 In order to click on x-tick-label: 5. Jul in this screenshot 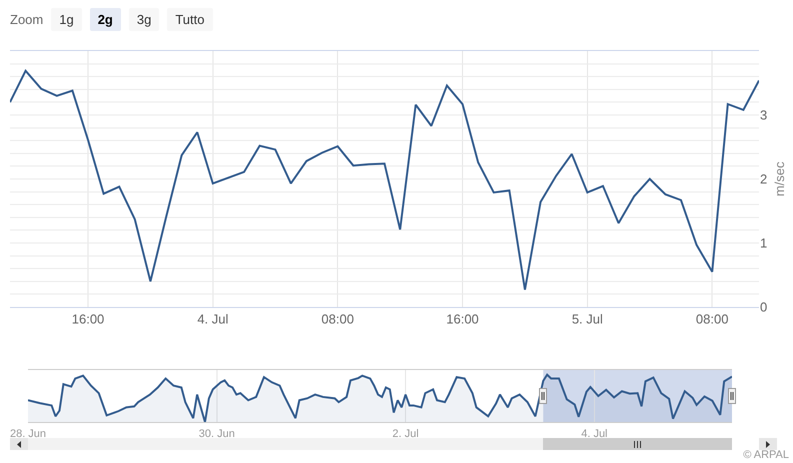, I will do `click(587, 319)`.